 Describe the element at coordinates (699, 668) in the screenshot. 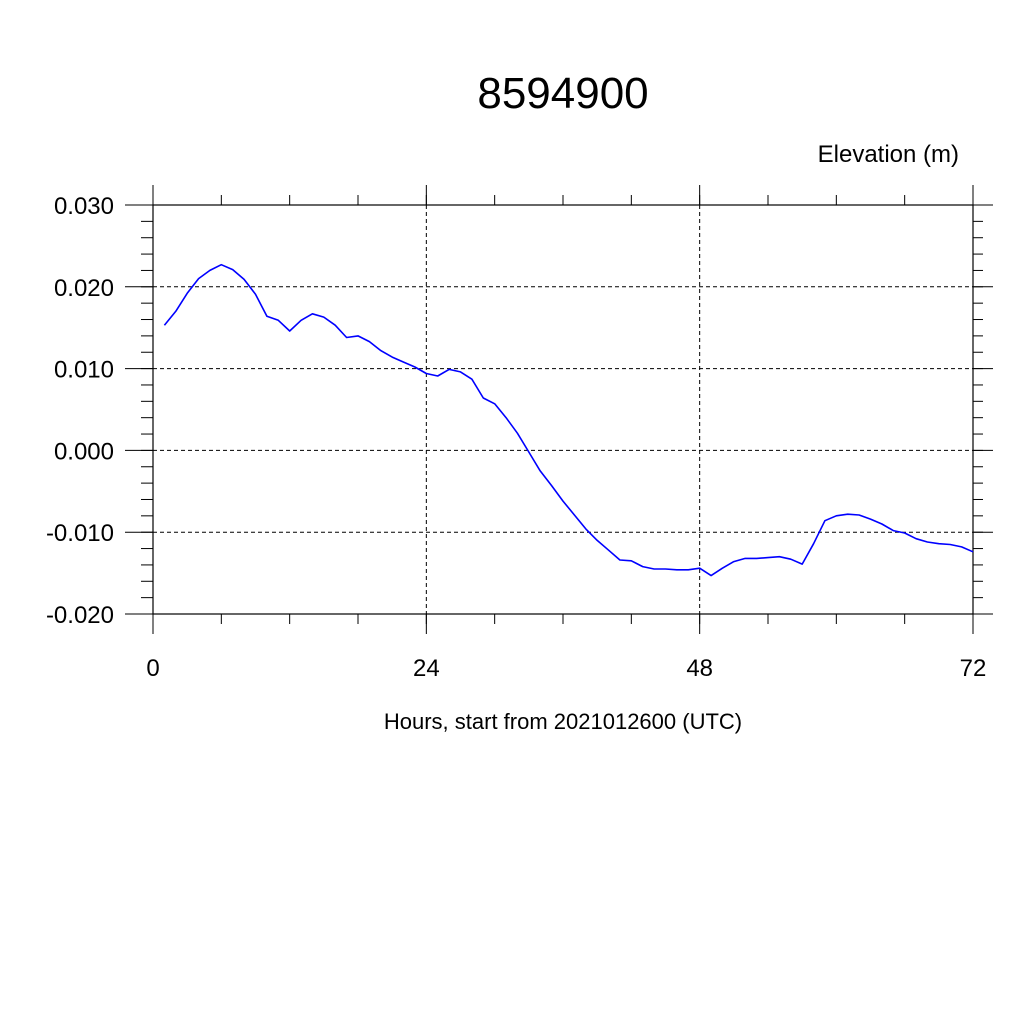

I see `x-tick-label: 48` at that location.